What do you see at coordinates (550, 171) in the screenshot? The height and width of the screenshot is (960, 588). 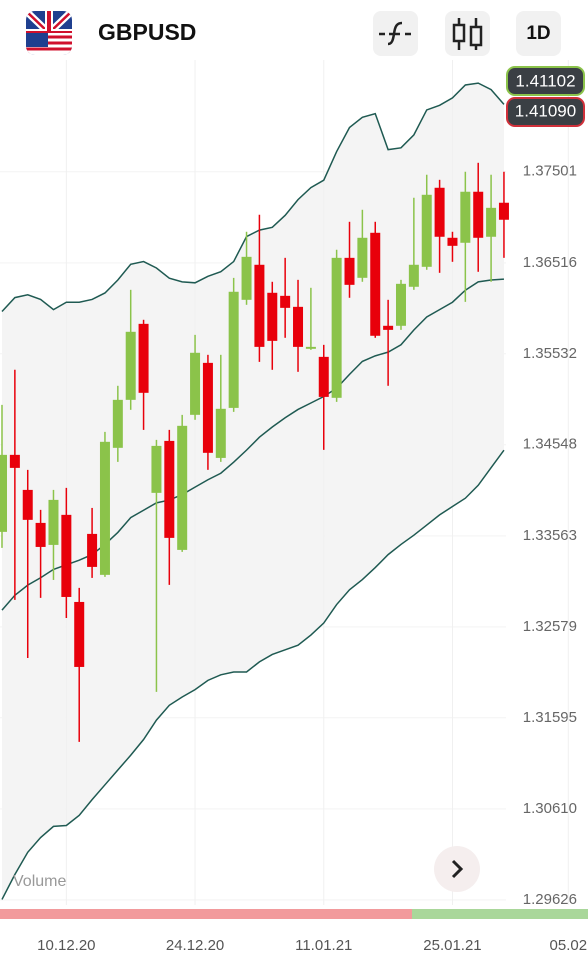 I see `y-tick-label: 1.37501` at bounding box center [550, 171].